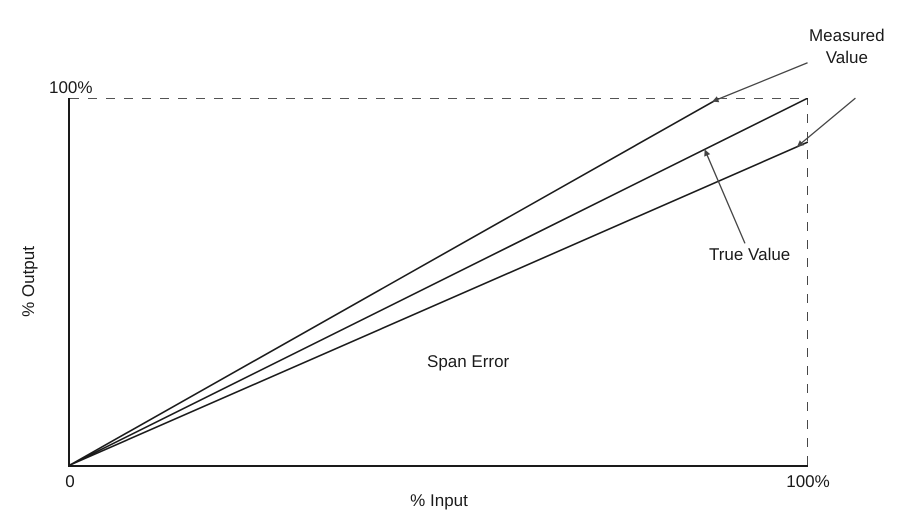 This screenshot has width=913, height=527. What do you see at coordinates (749, 254) in the screenshot?
I see `annotation: True Value` at bounding box center [749, 254].